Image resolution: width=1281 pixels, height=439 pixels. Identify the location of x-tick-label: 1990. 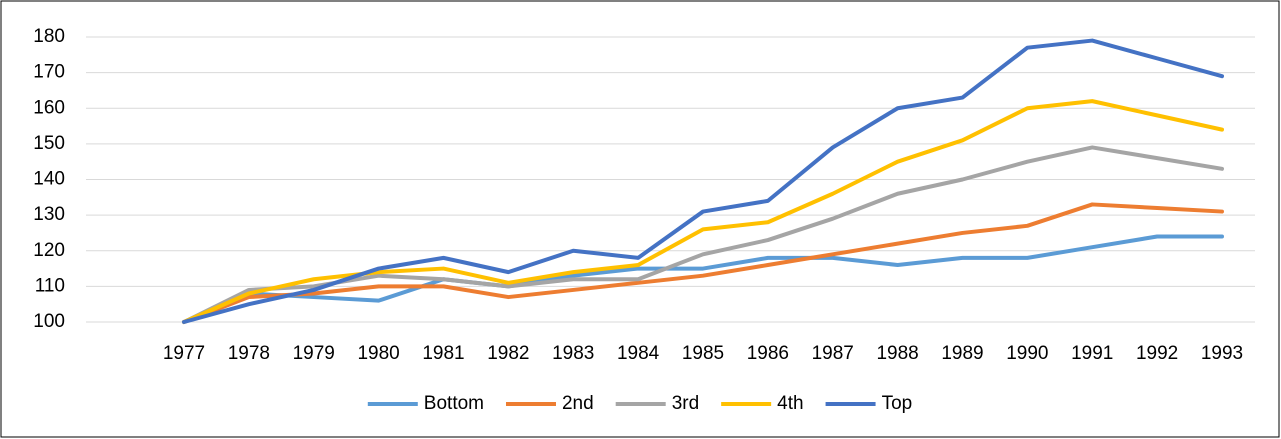
(1027, 353).